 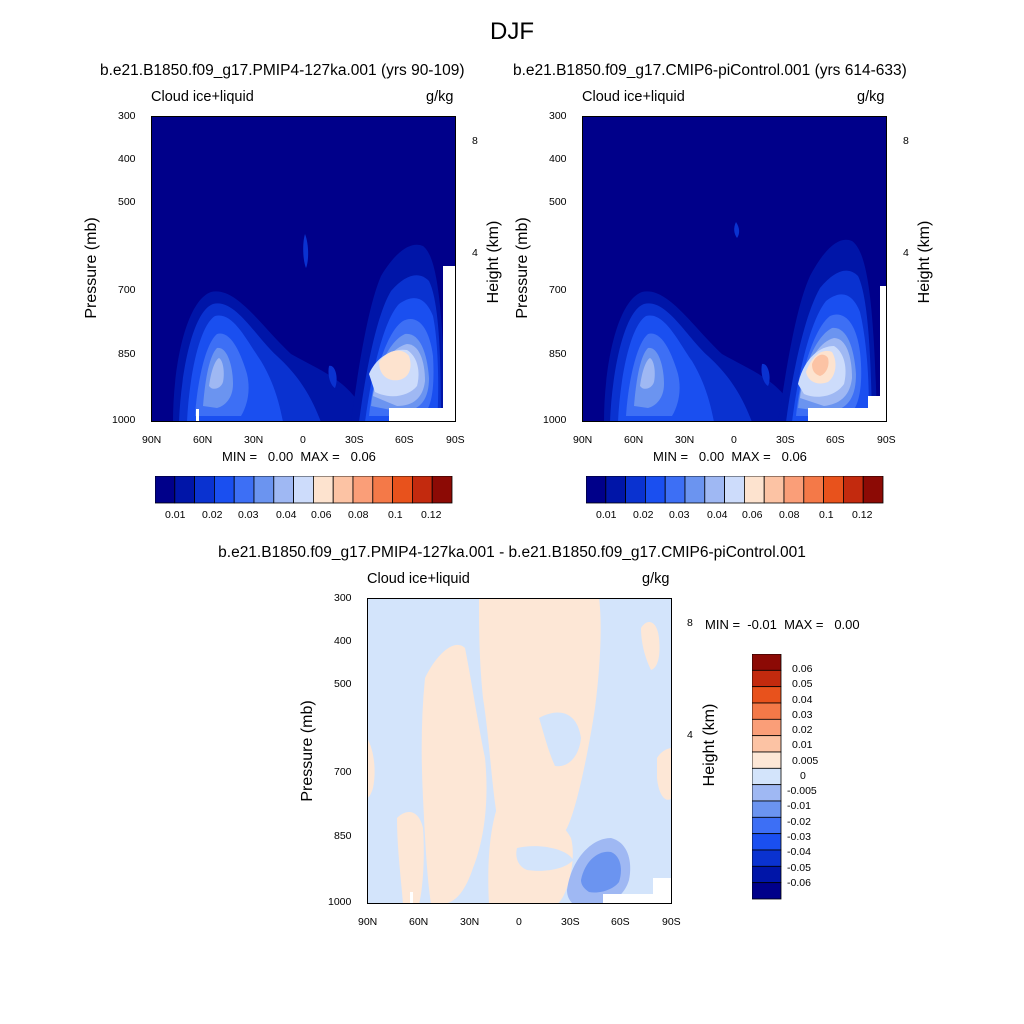 I want to click on panel1-plot-area, so click(x=303, y=269).